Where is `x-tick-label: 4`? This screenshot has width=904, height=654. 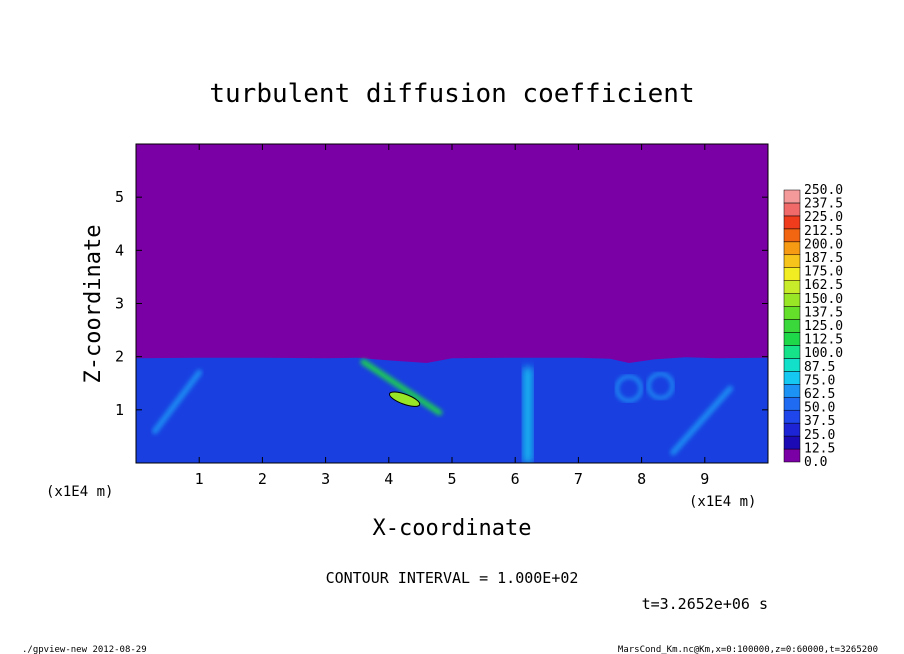
x-tick-label: 4 is located at coordinates (388, 479).